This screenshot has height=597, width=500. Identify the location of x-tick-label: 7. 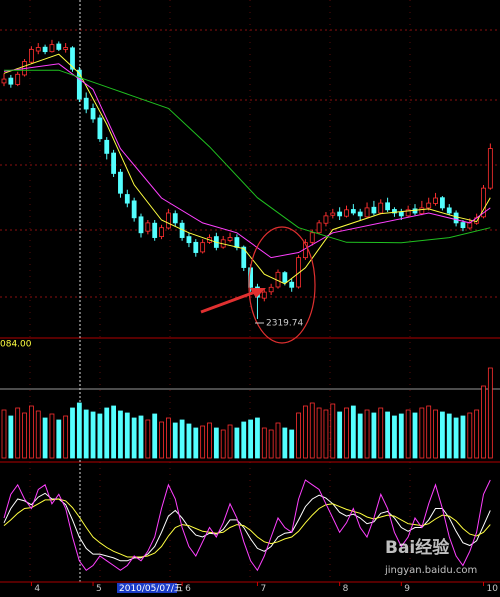
(263, 588).